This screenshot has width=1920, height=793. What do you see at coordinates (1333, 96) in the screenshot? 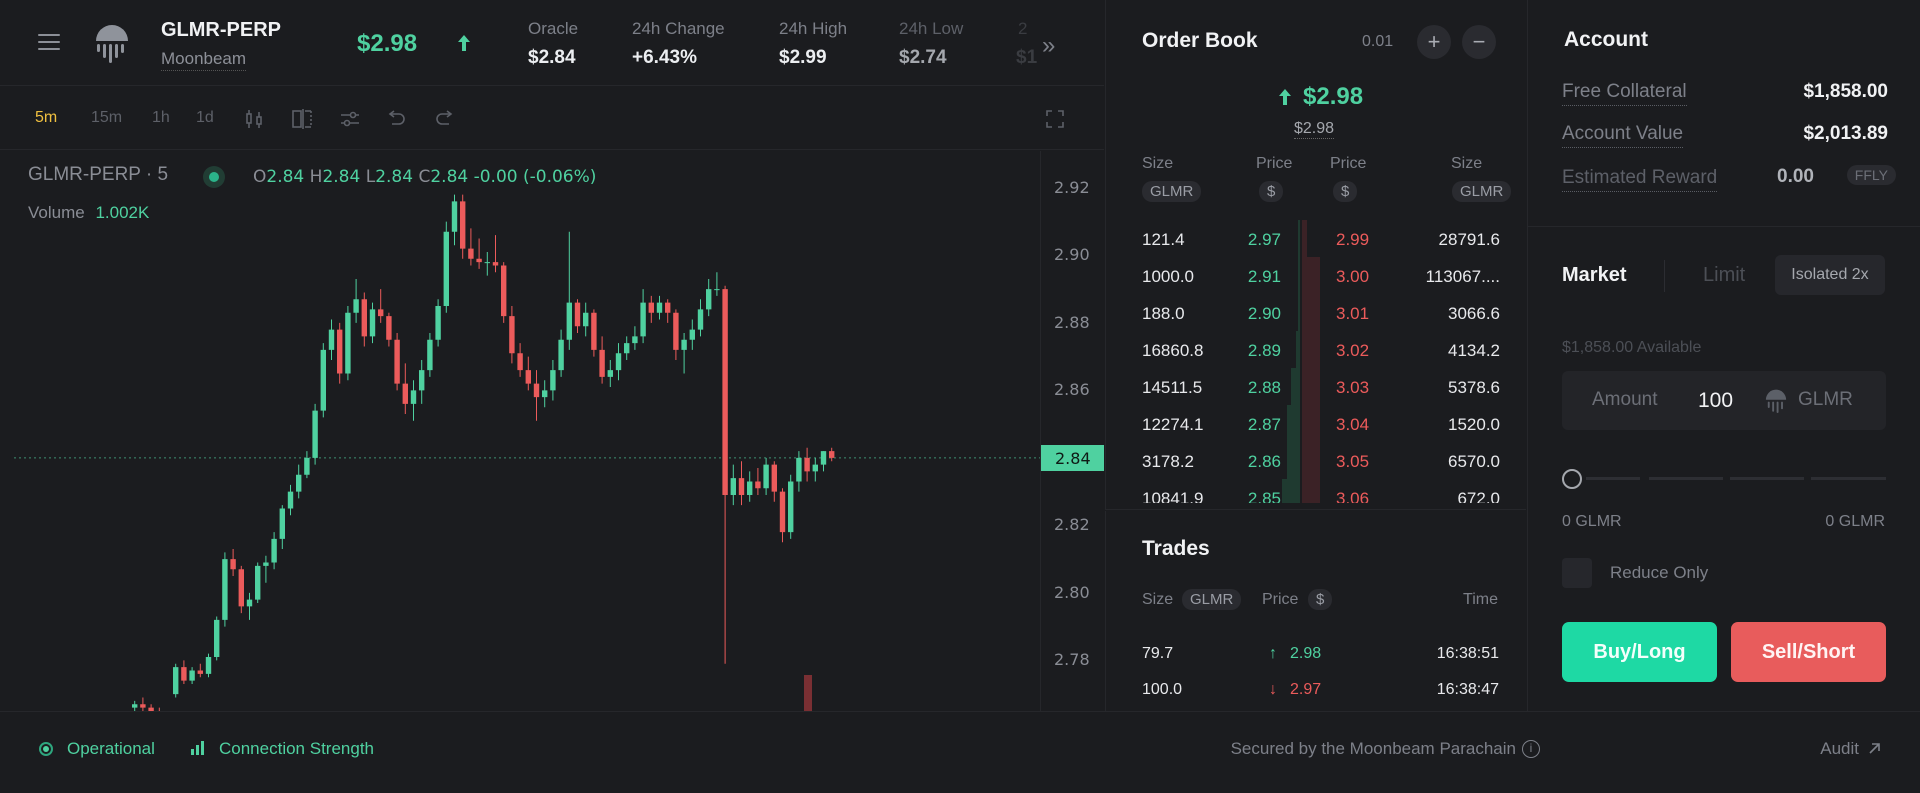
I see `mid-price: $2.98` at bounding box center [1333, 96].